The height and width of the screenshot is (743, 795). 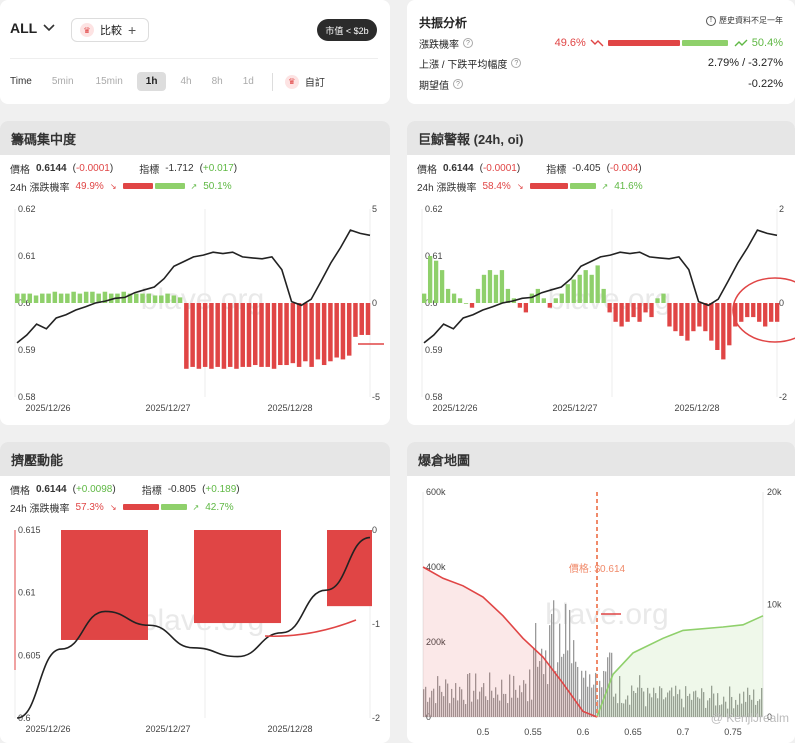 What do you see at coordinates (51, 489) in the screenshot?
I see `price-value: 0.6144` at bounding box center [51, 489].